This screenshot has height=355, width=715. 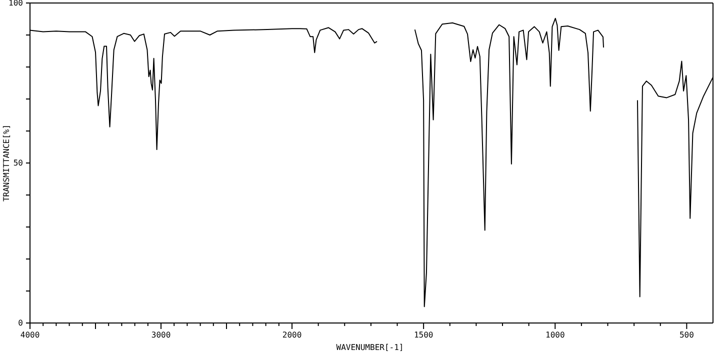 I want to click on x-tick-label: 500, so click(x=686, y=335).